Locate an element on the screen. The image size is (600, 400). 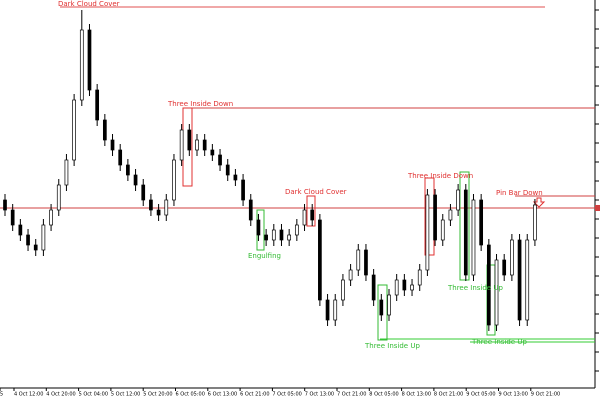
x-tick-label: 8 Oct 21:00 is located at coordinates (448, 395).